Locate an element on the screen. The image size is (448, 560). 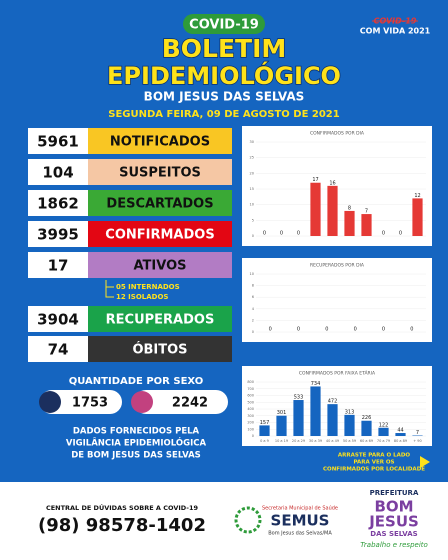
value-label: 17 is located at coordinates (315, 180).